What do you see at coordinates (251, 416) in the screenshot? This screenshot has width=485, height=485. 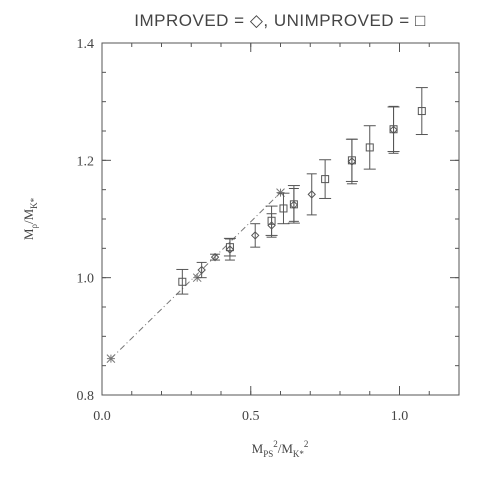 I see `x-tick-label: 0.5` at bounding box center [251, 416].